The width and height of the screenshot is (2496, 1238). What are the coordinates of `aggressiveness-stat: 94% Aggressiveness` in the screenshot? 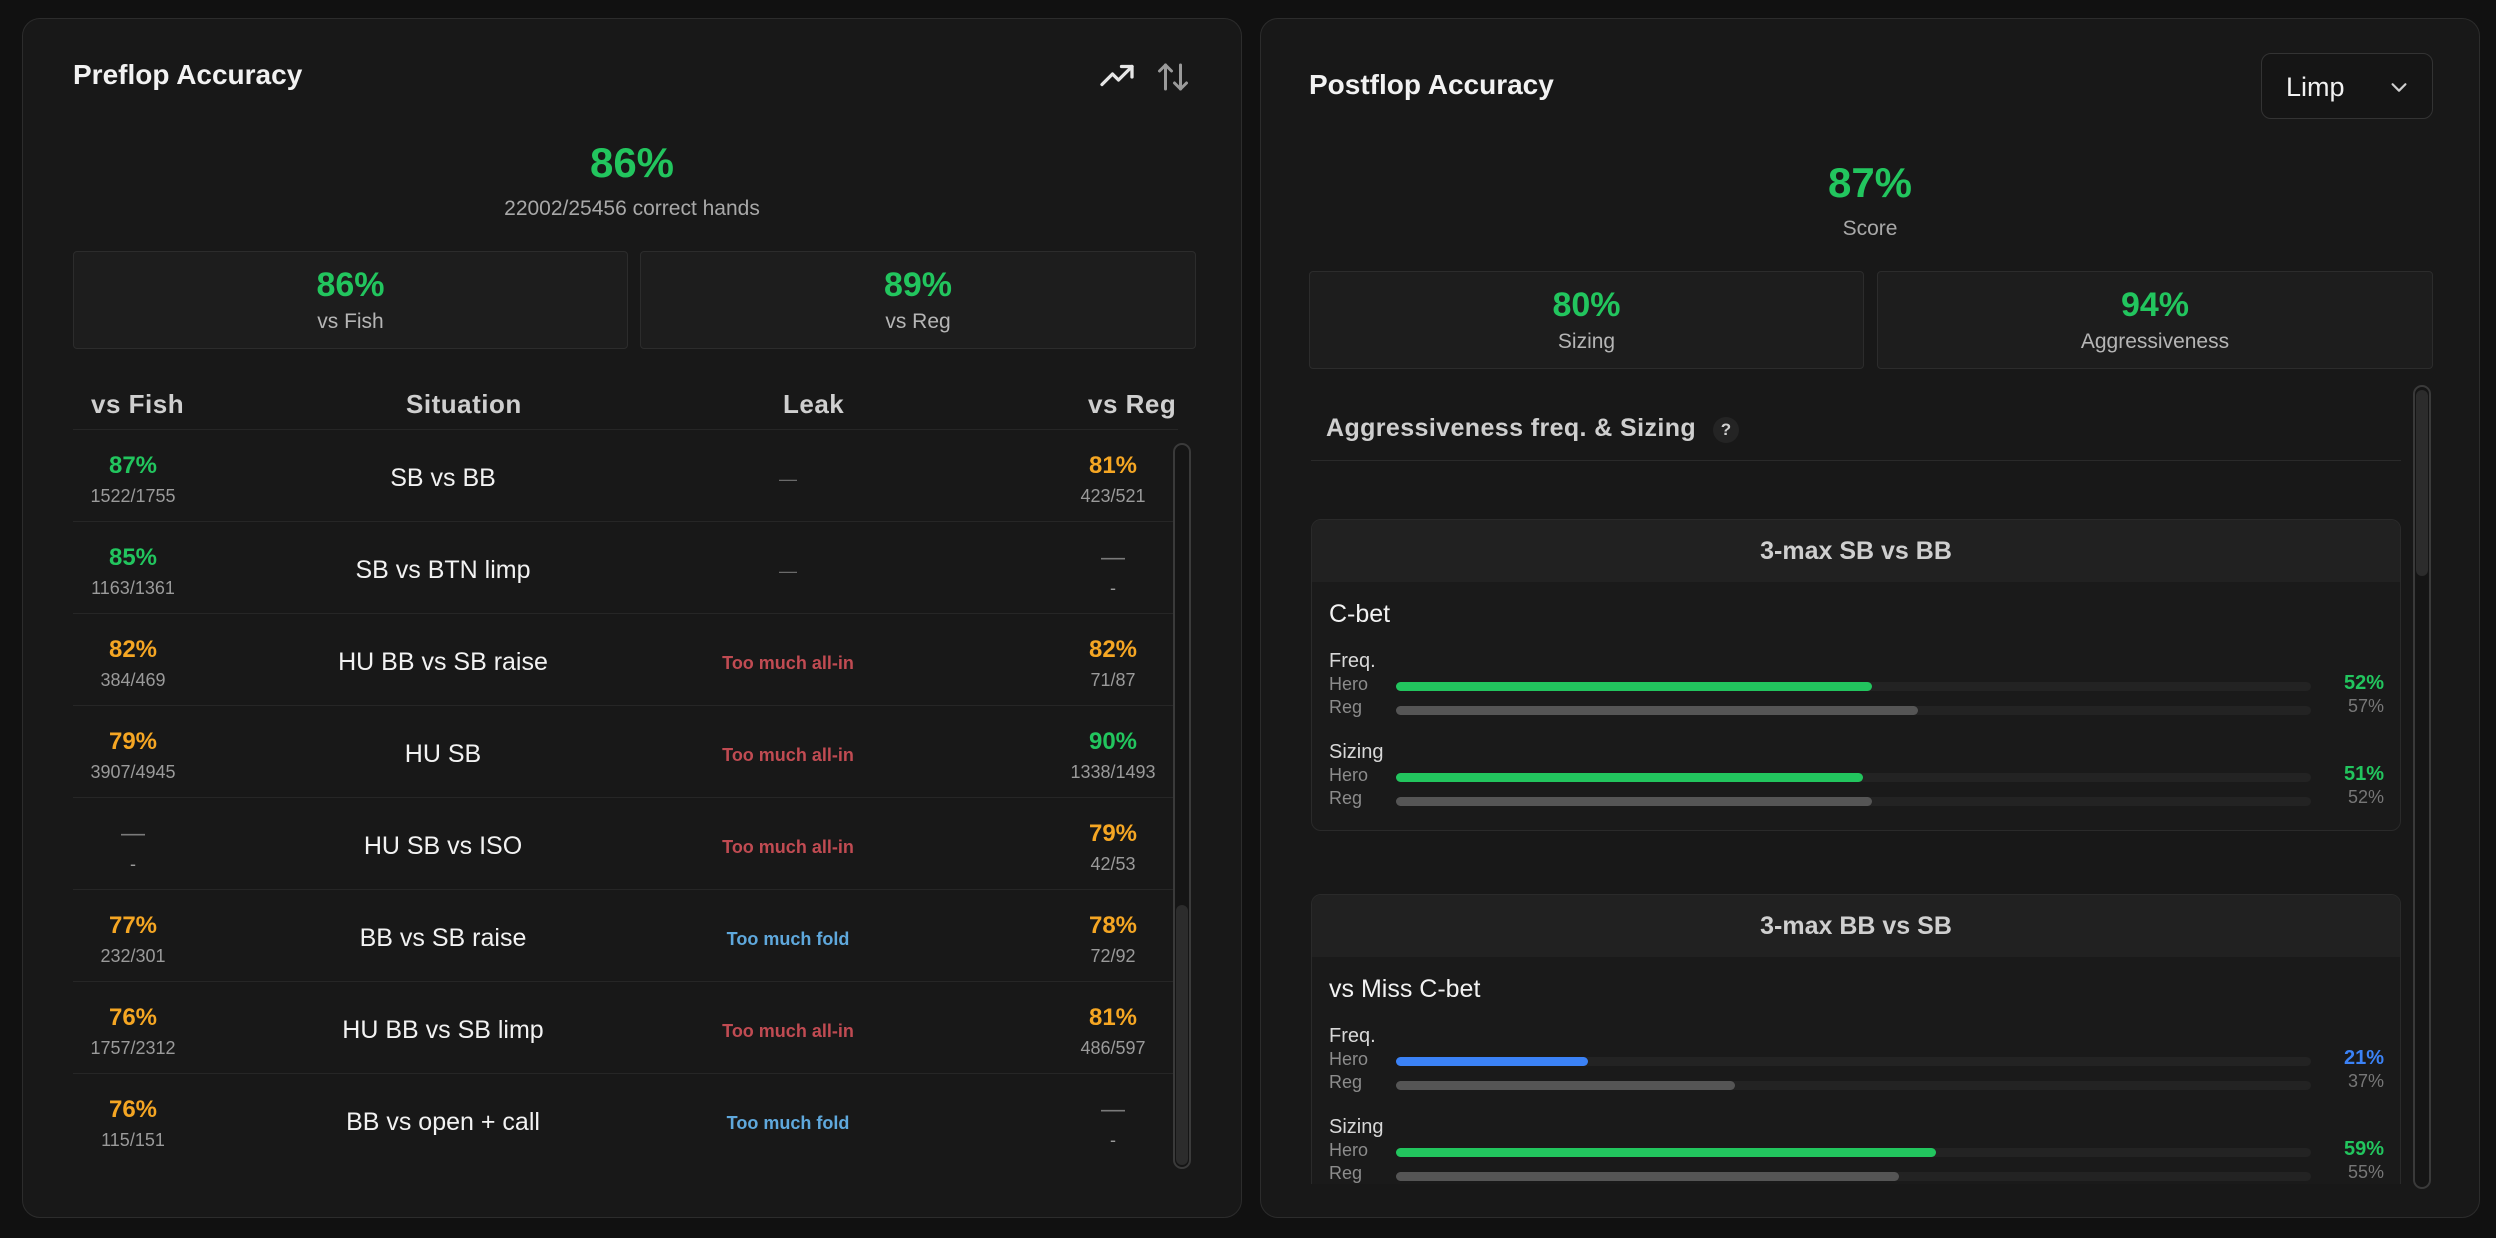 It's located at (2155, 320).